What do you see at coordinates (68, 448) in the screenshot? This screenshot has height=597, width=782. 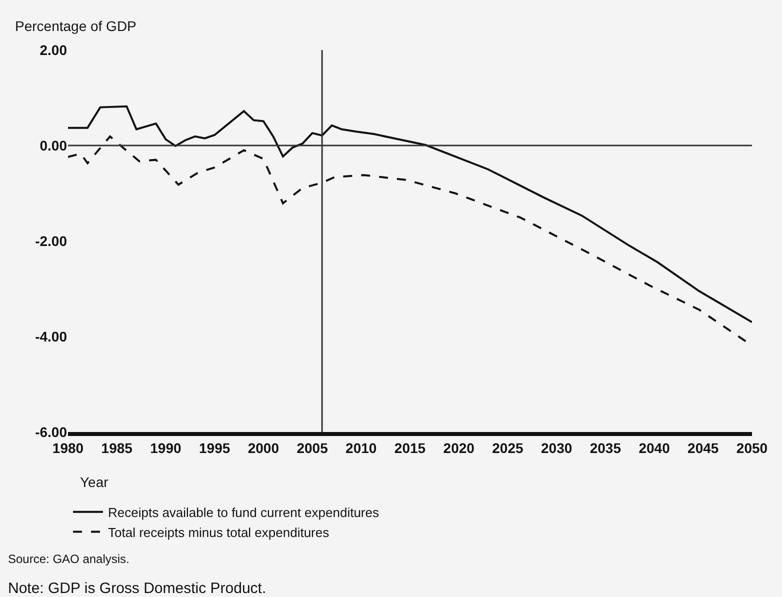 I see `x-tick-label: 1980` at bounding box center [68, 448].